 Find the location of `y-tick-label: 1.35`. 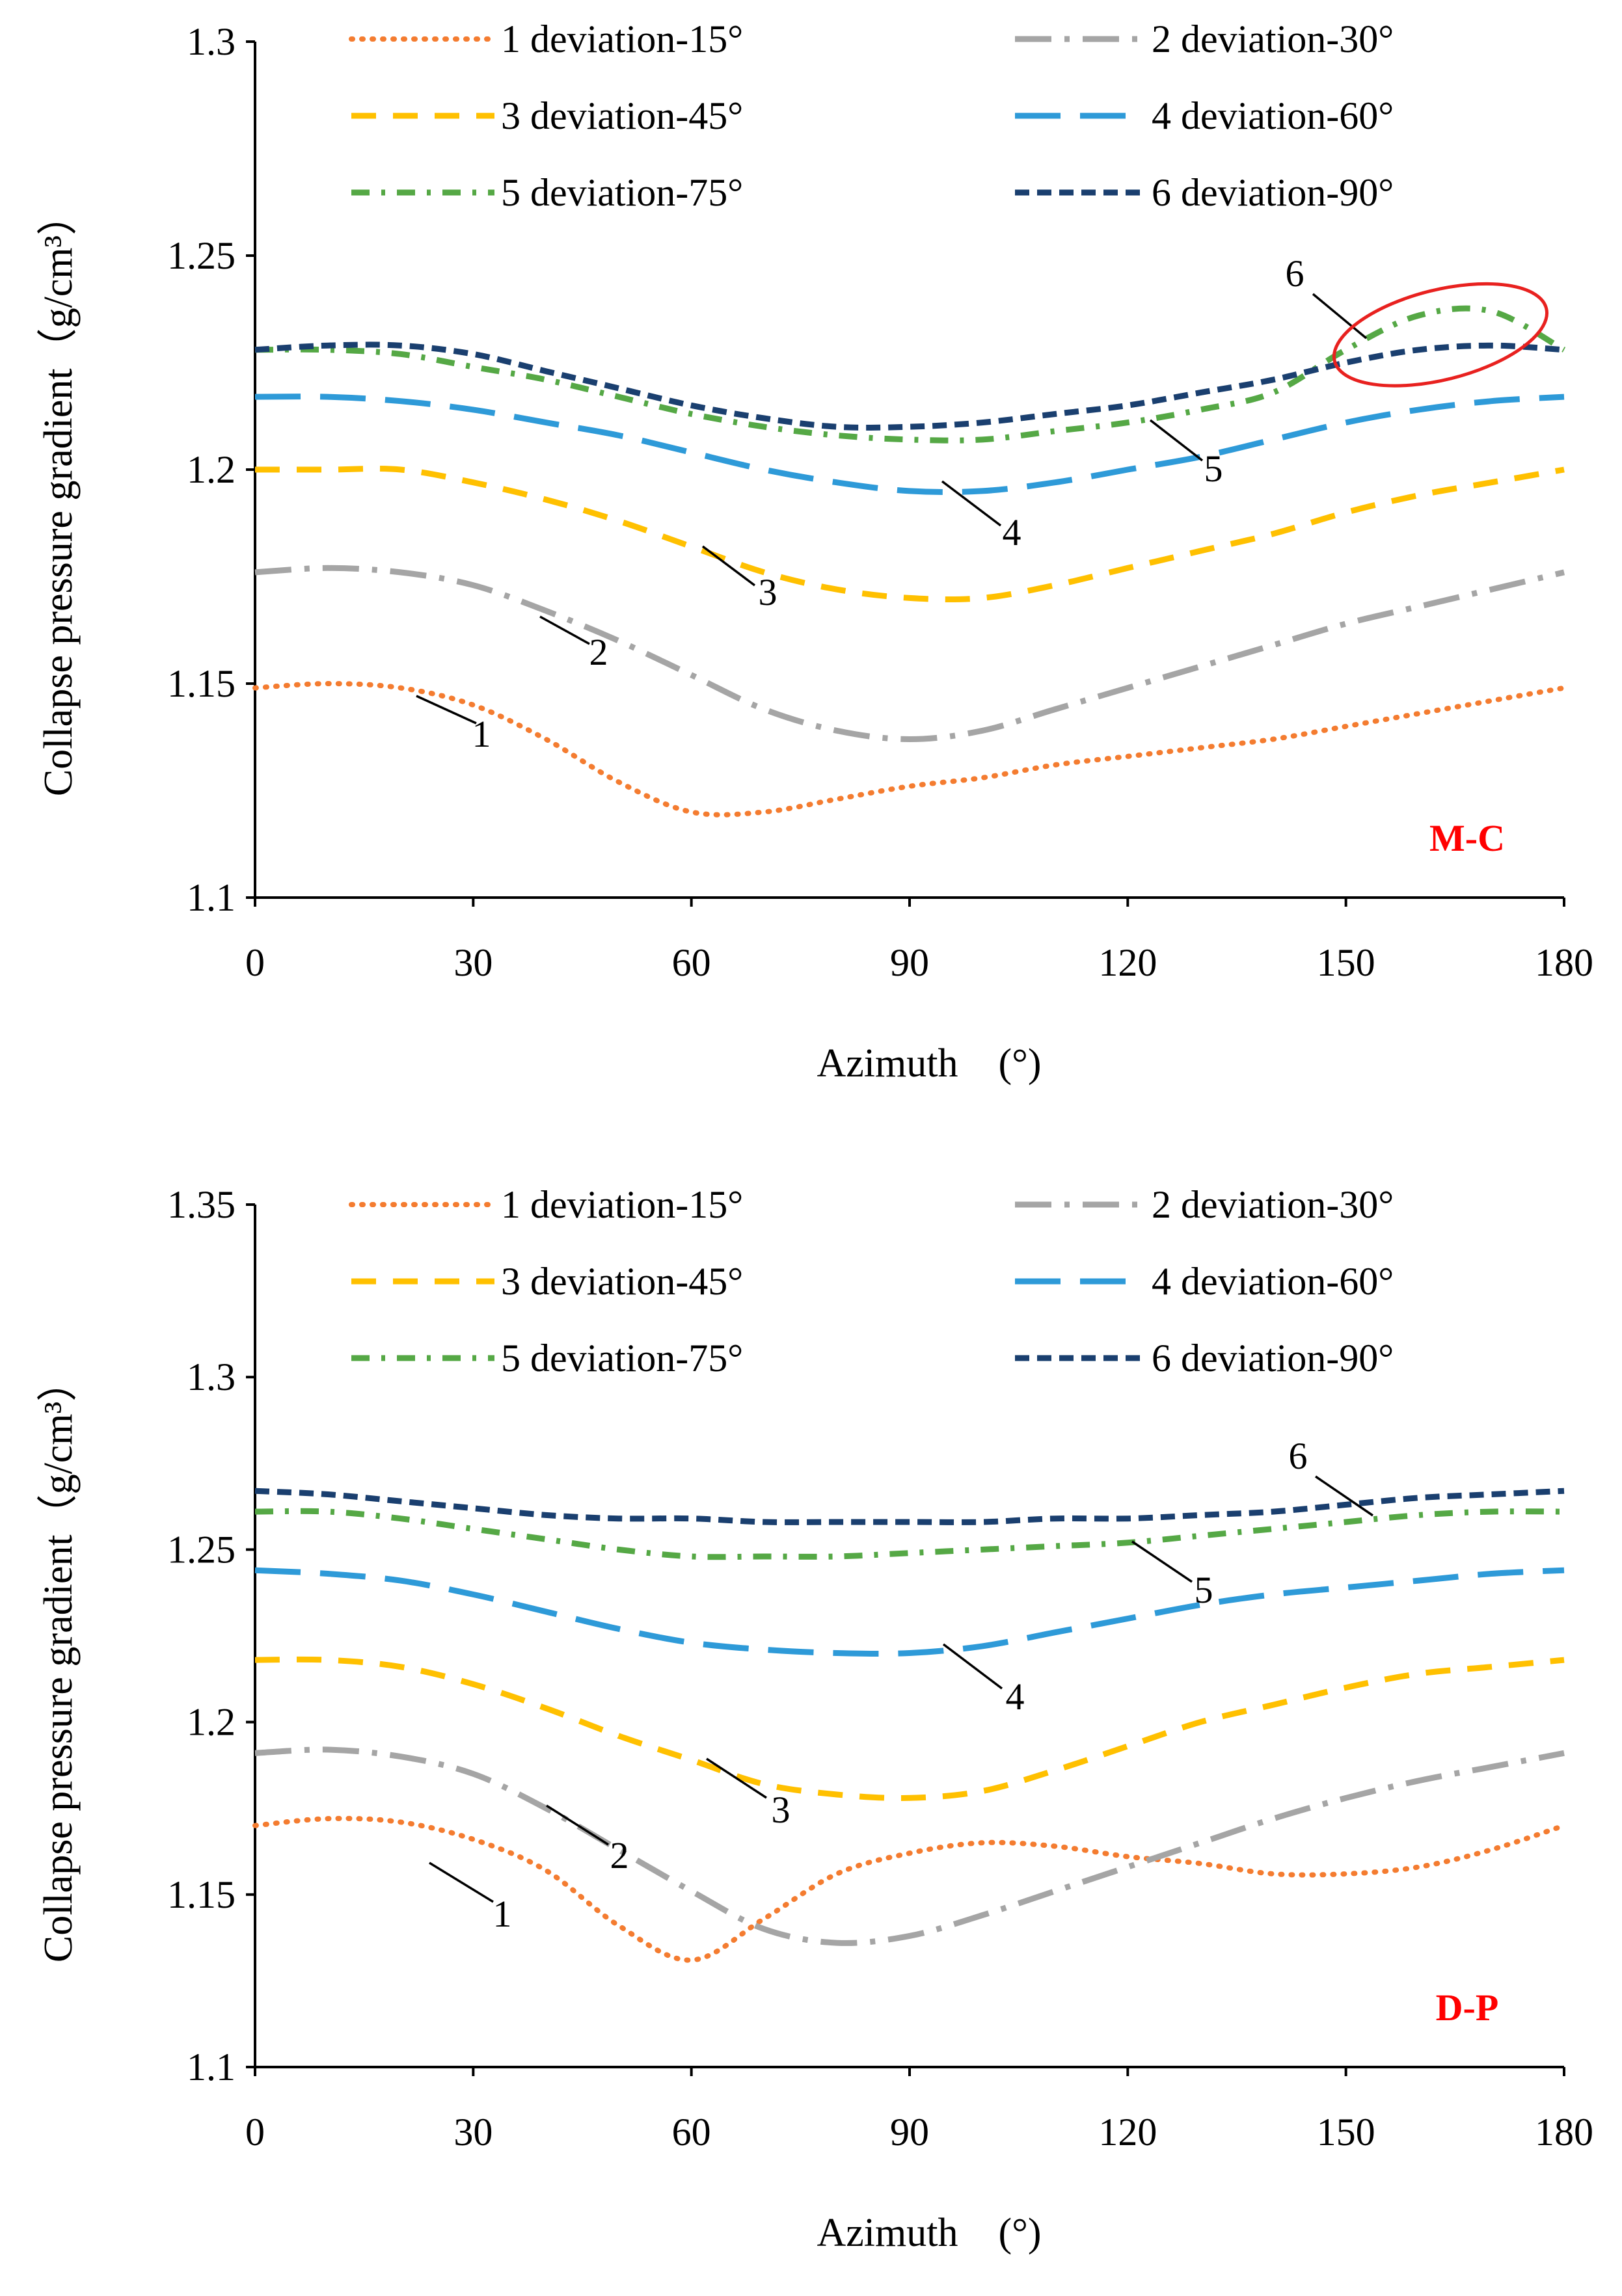

y-tick-label: 1.35 is located at coordinates (201, 1204).